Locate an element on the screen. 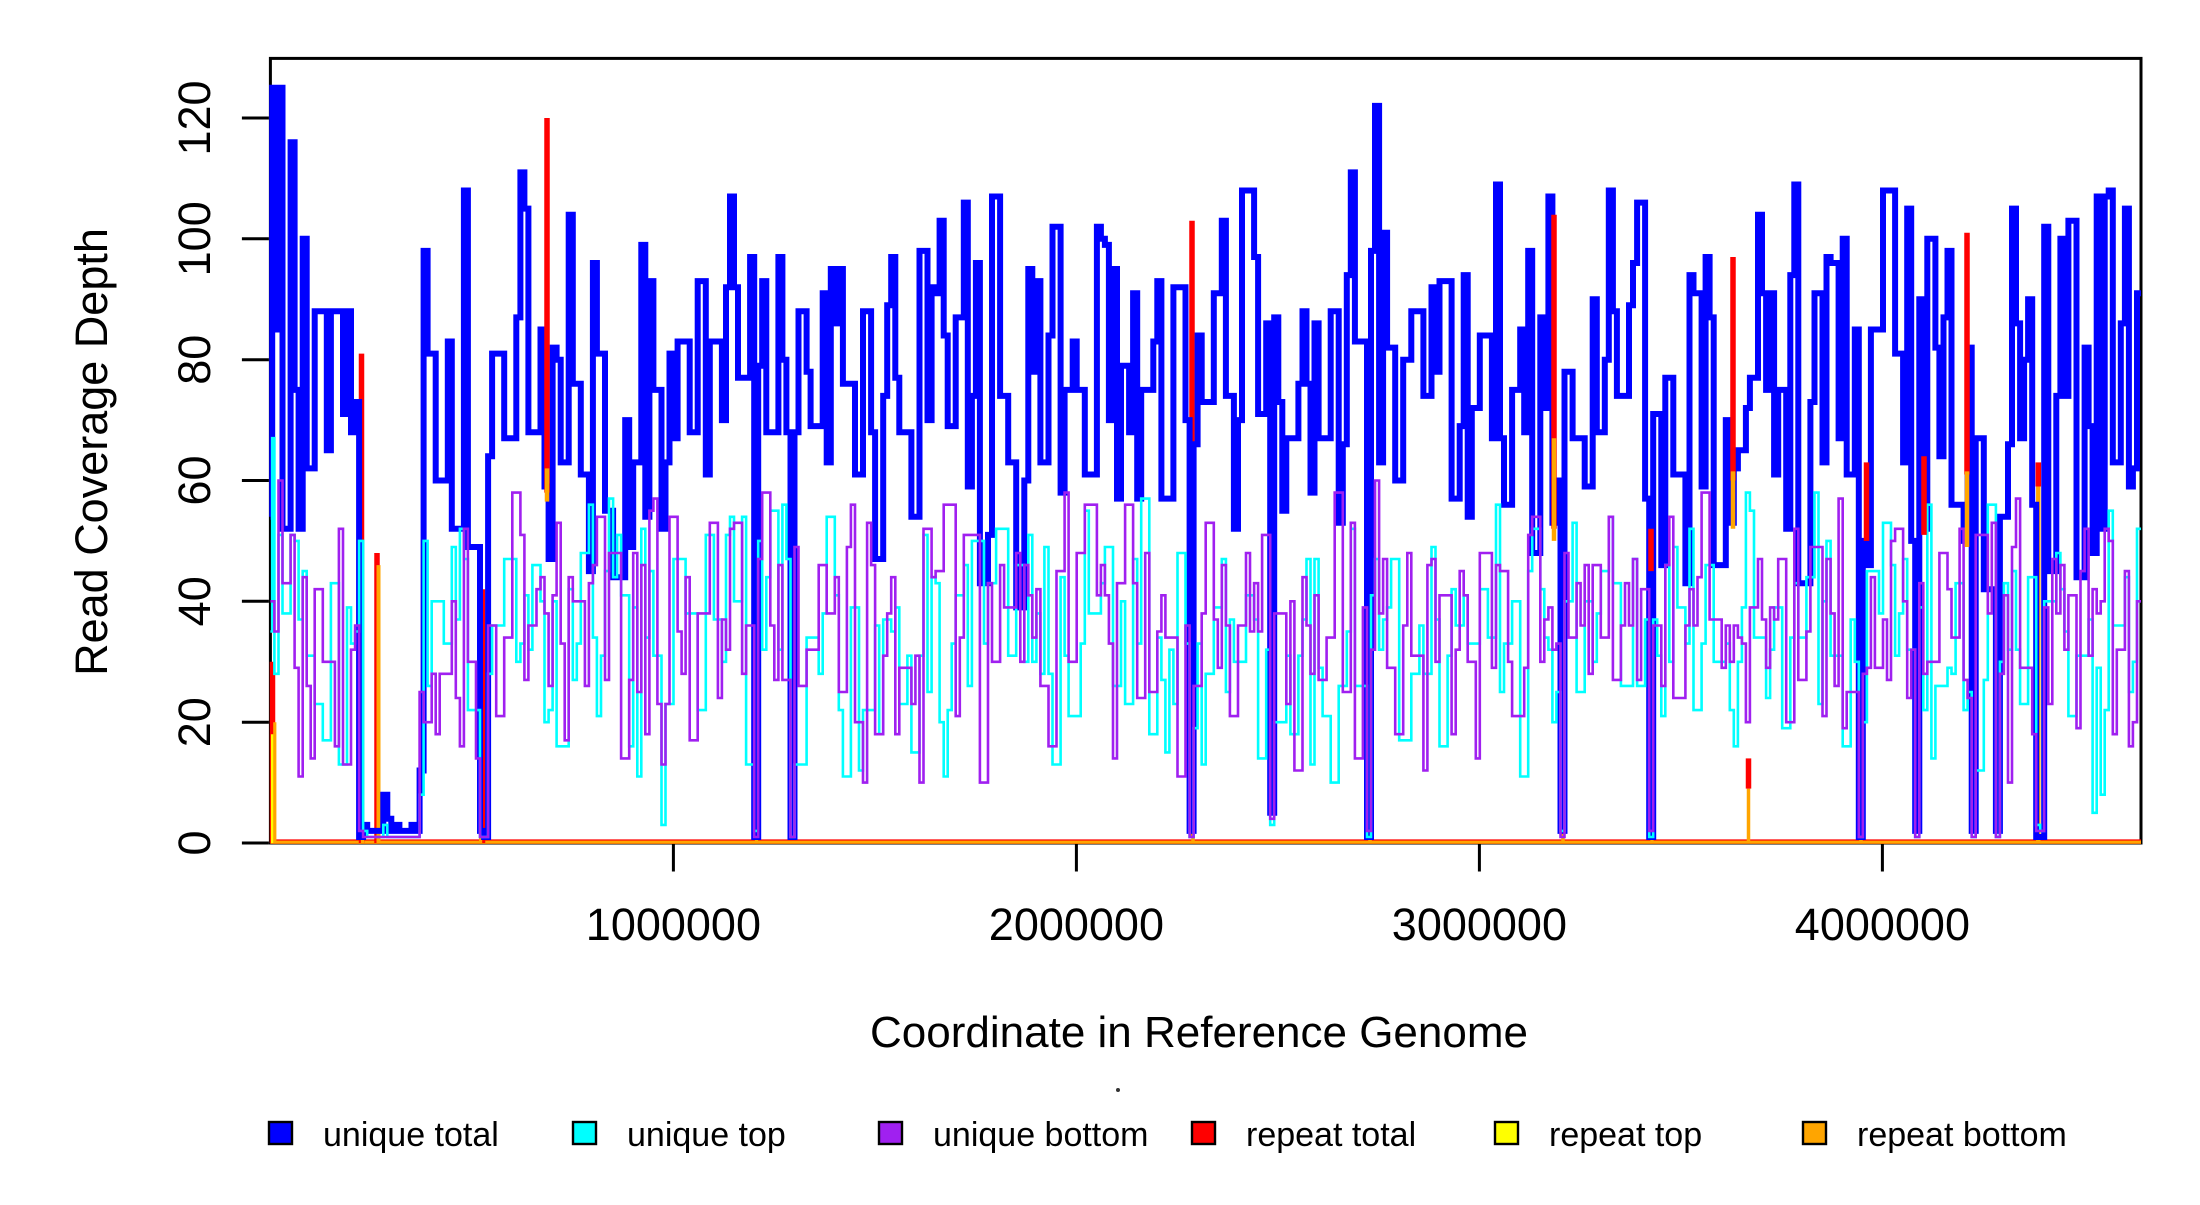 The image size is (2200, 1205). svg-text: 100 is located at coordinates (194, 238).